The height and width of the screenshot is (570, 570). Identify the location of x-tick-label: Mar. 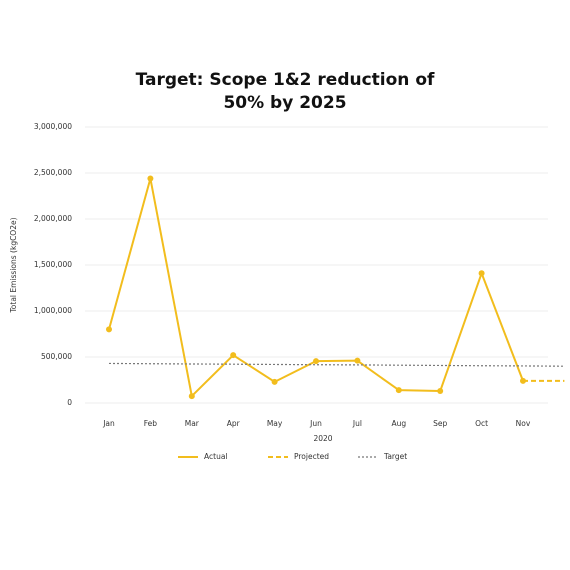
(192, 423).